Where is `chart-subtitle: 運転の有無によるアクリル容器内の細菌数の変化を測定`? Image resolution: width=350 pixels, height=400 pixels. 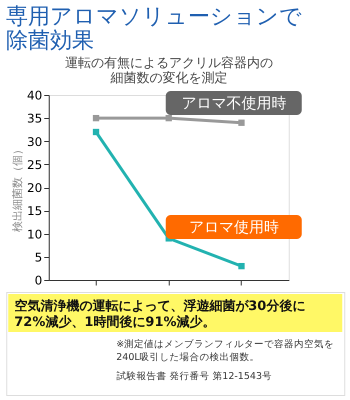
chart-subtitle: 運転の有無によるアクリル容器内の細菌数の変化を測定 is located at coordinates (168, 70).